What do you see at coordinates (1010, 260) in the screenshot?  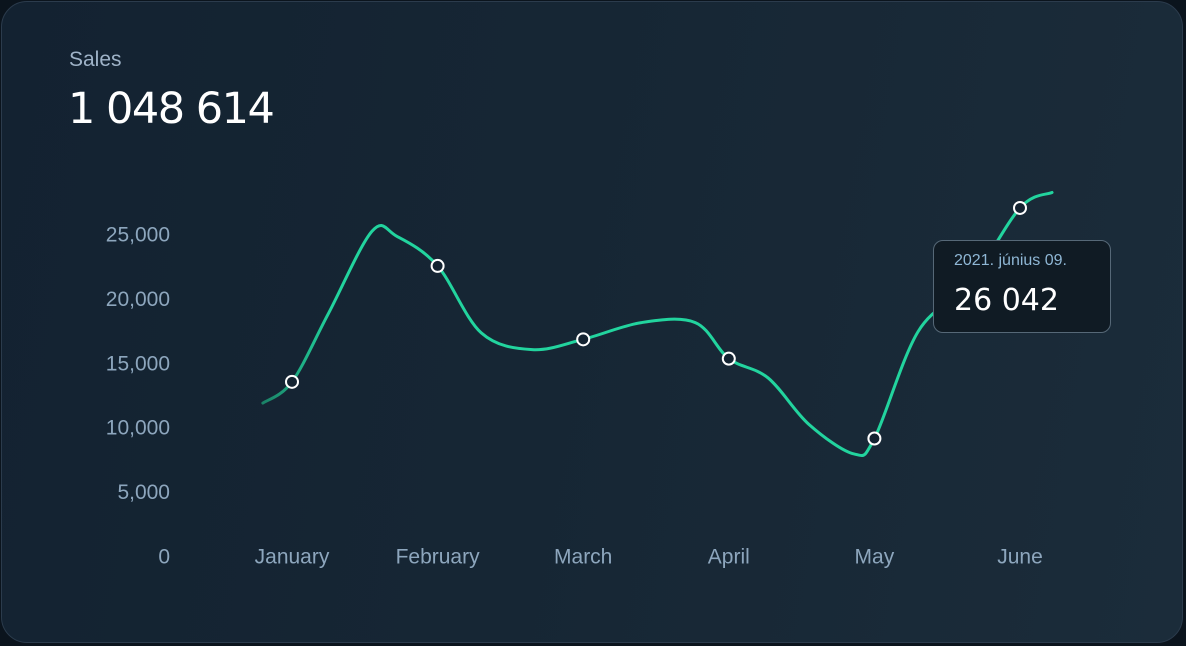 I see `tooltip-date: 2021. június 09.` at bounding box center [1010, 260].